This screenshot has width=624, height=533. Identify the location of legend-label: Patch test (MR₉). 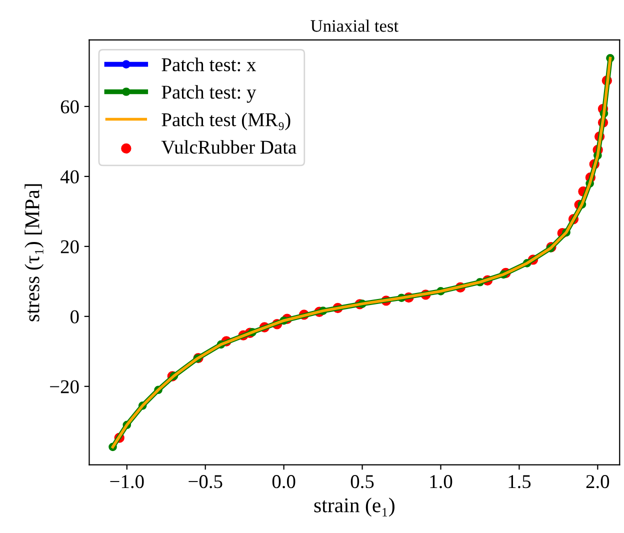
(226, 121).